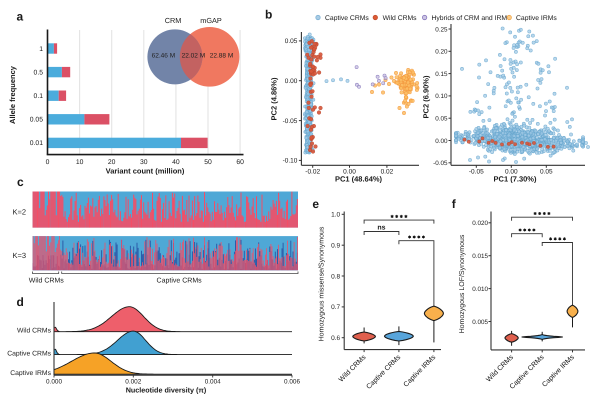 This screenshot has width=600, height=408. What do you see at coordinates (274, 98) in the screenshot?
I see `svg-text: PC2 (4.86%)` at bounding box center [274, 98].